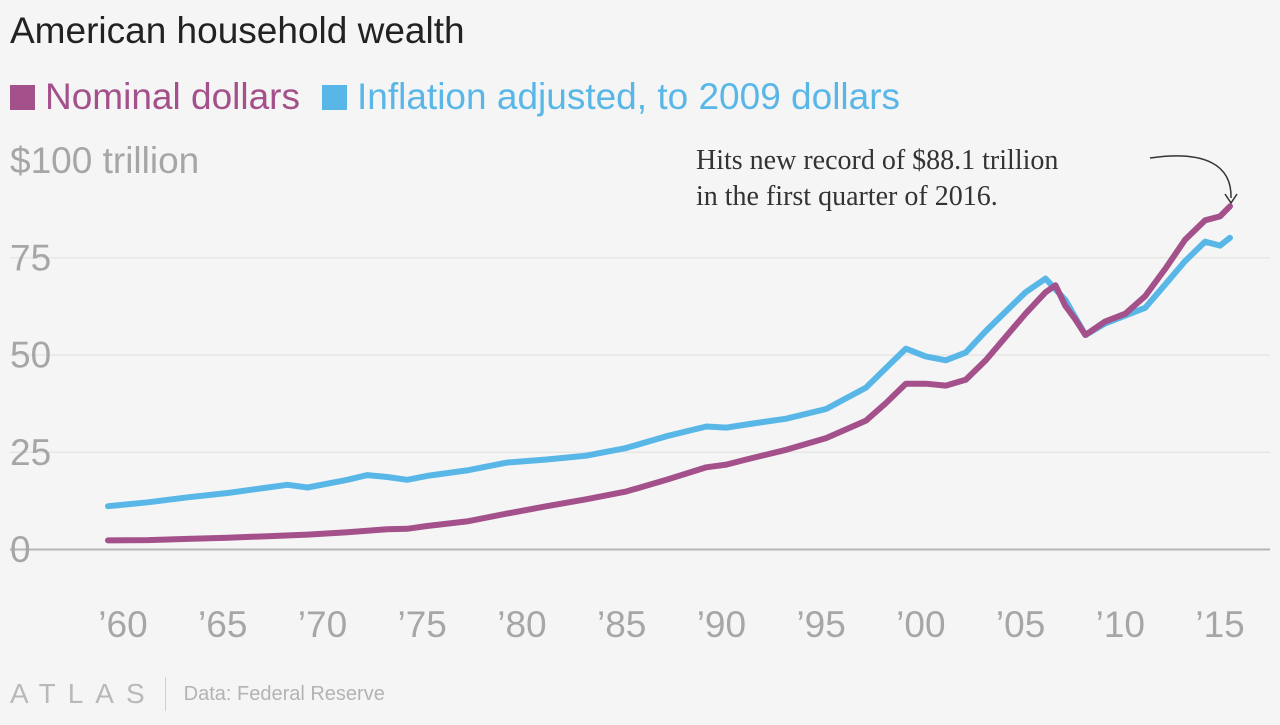 The height and width of the screenshot is (725, 1280). What do you see at coordinates (1120, 624) in the screenshot?
I see `x-tick-label: ’10` at bounding box center [1120, 624].